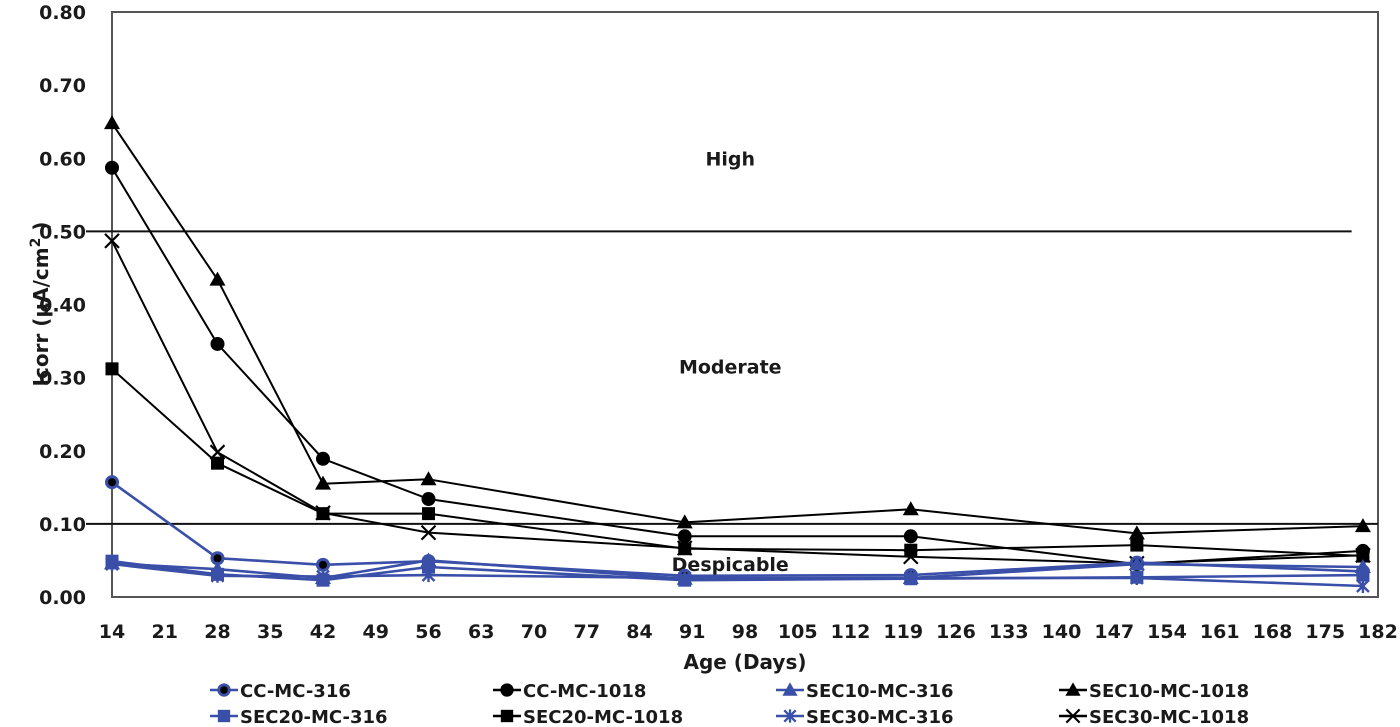 The height and width of the screenshot is (727, 1400). What do you see at coordinates (295, 691) in the screenshot?
I see `legend-label: CC-MC-316` at bounding box center [295, 691].